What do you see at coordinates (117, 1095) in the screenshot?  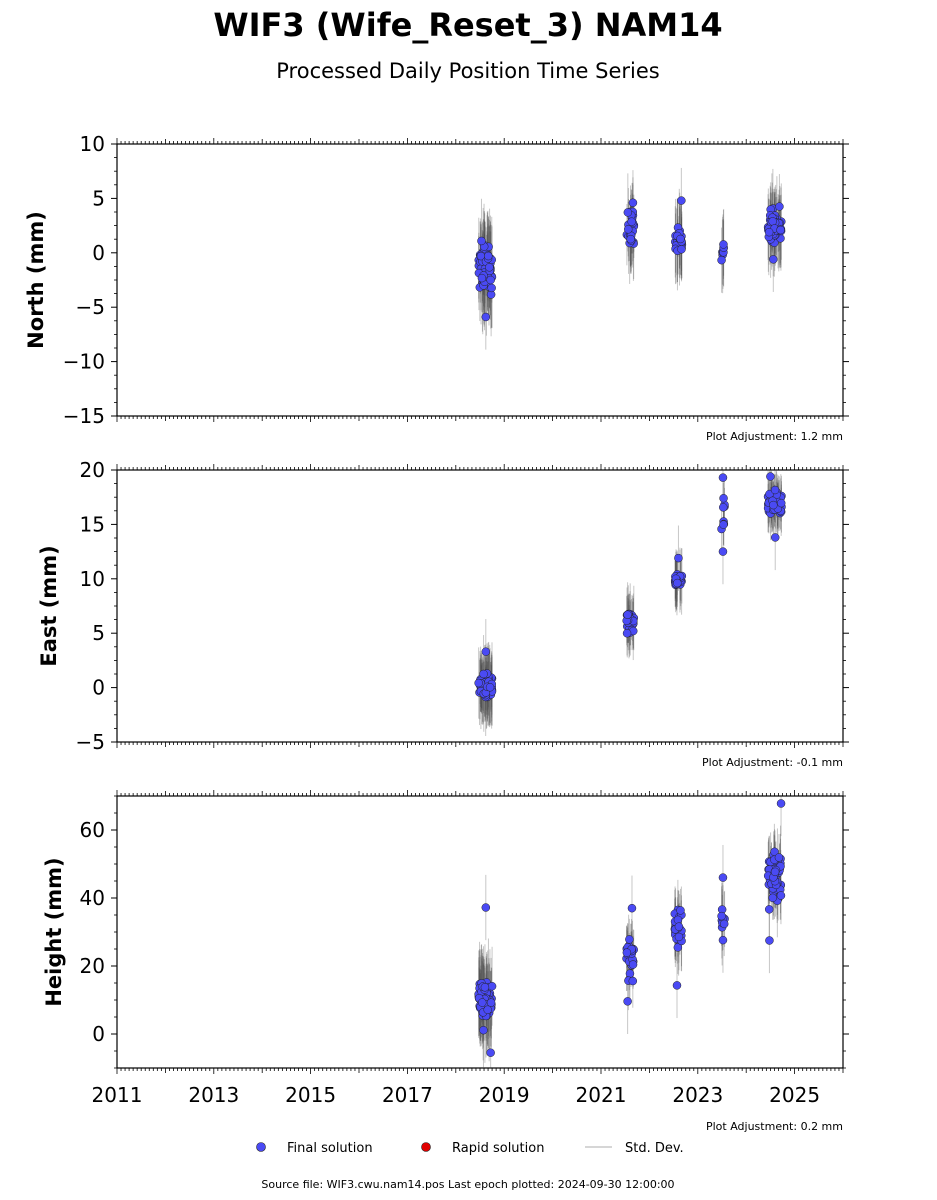 I see `height-x-tick-label: 2011` at bounding box center [117, 1095].